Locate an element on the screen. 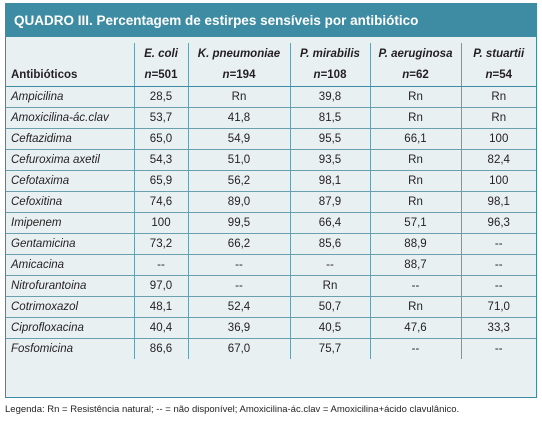  susceptibility-value: 54,3 is located at coordinates (160, 159).